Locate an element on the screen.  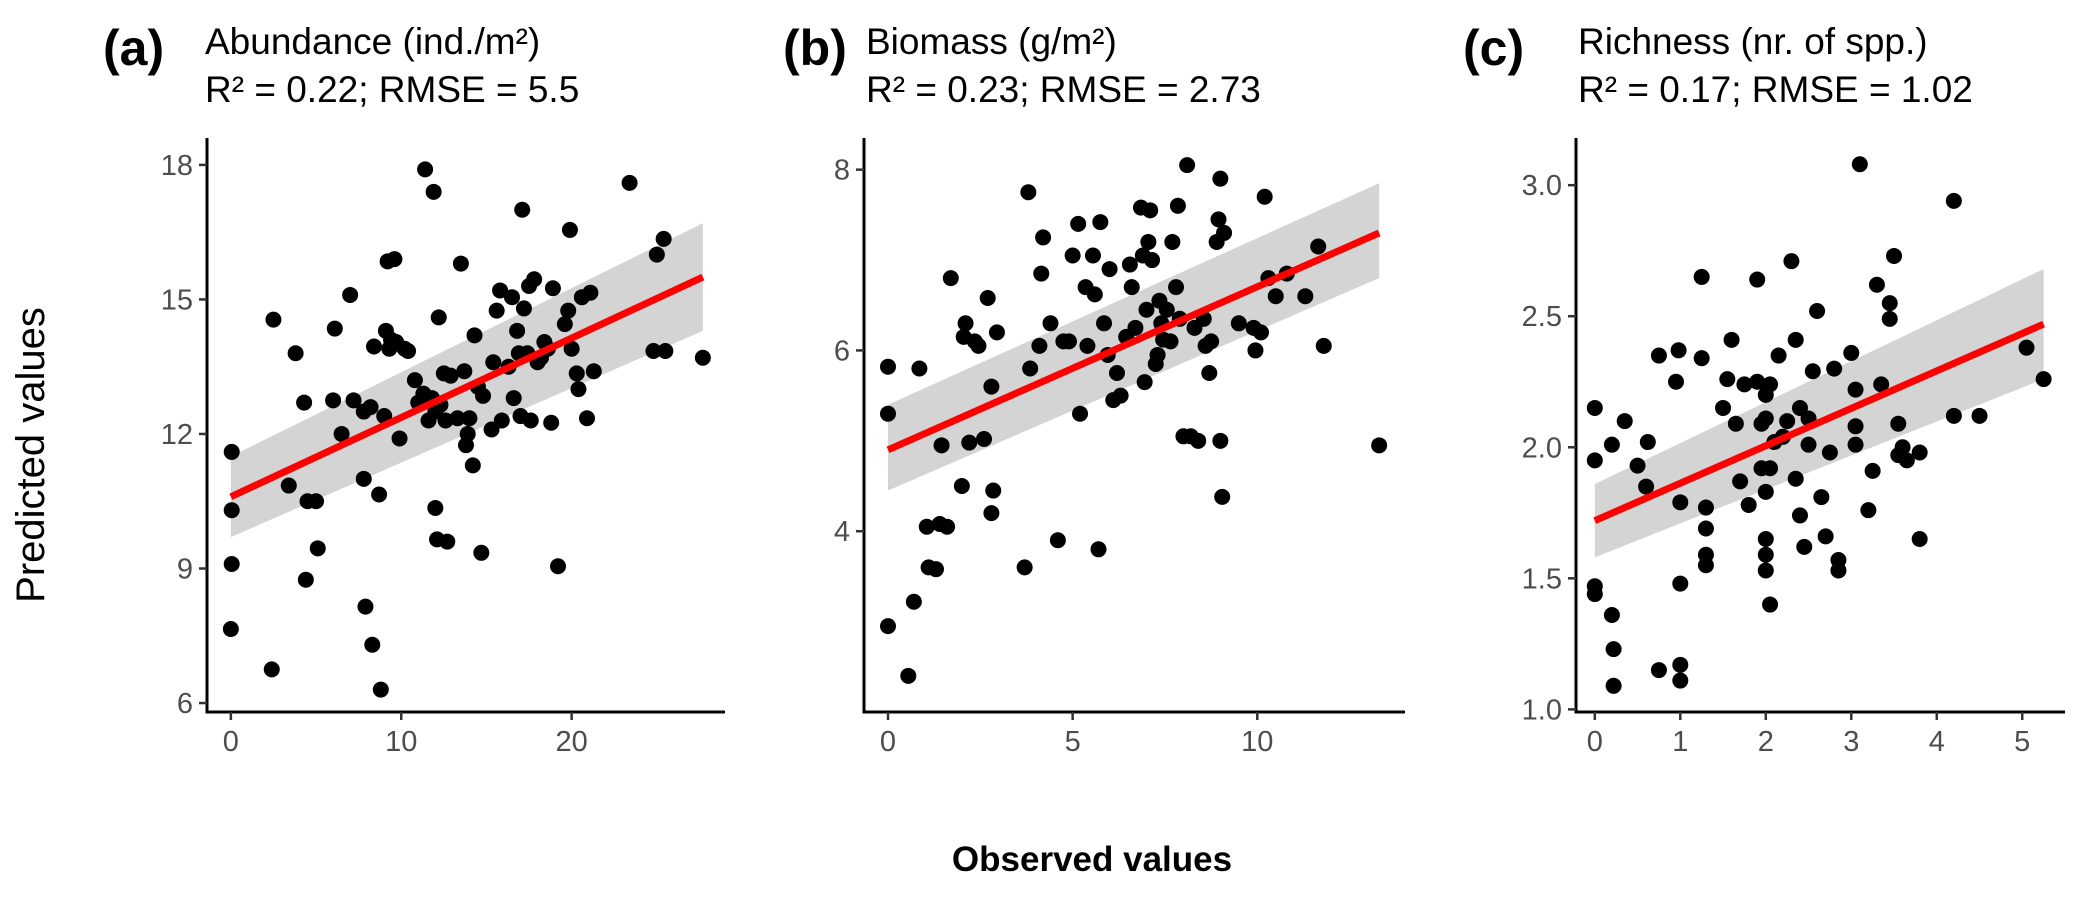
panel-c-x-tick-label: 5 is located at coordinates (2022, 742).